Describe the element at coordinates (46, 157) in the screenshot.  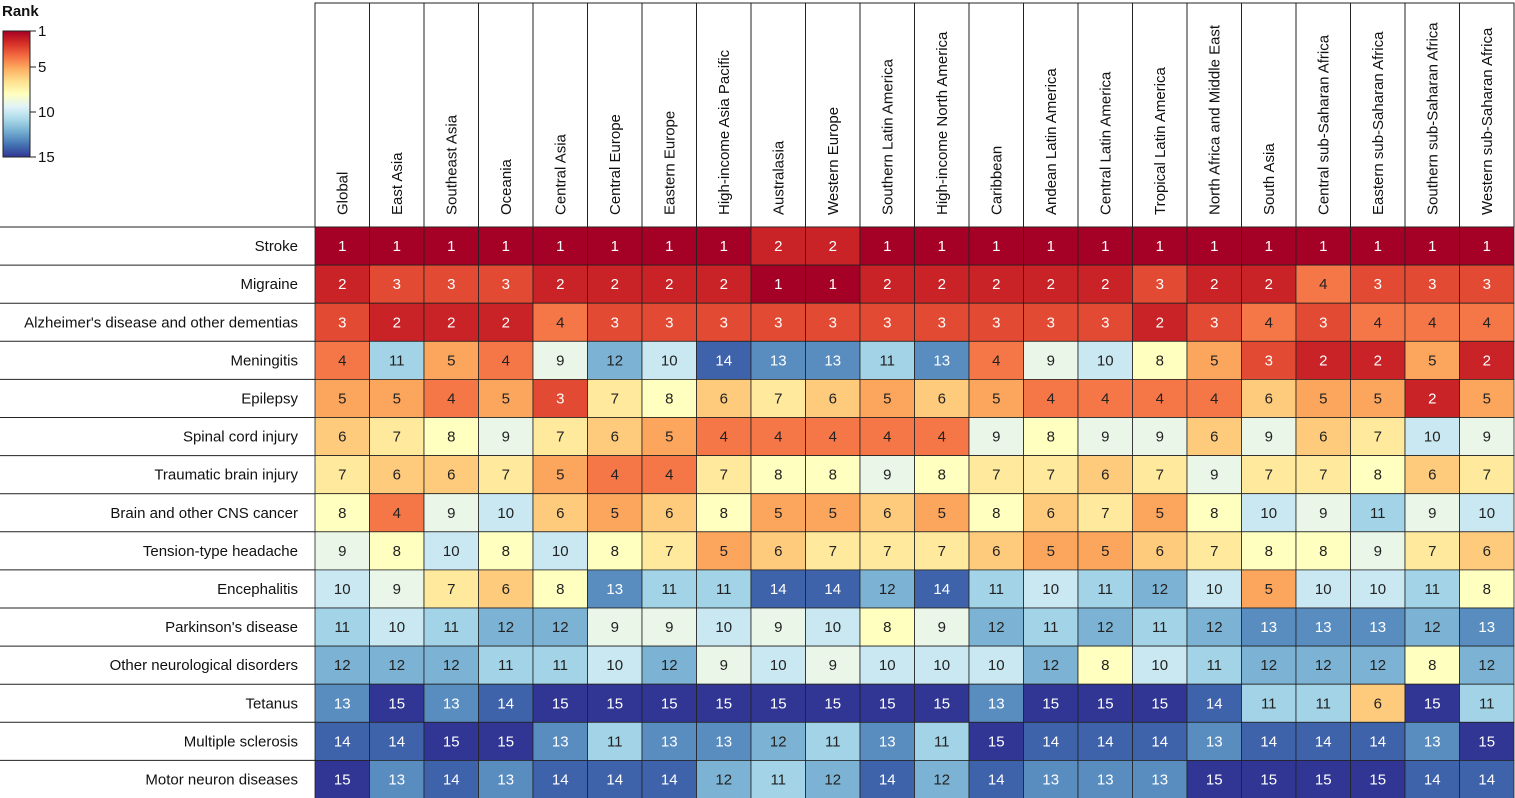
I see `legend-tick-label: 15` at that location.